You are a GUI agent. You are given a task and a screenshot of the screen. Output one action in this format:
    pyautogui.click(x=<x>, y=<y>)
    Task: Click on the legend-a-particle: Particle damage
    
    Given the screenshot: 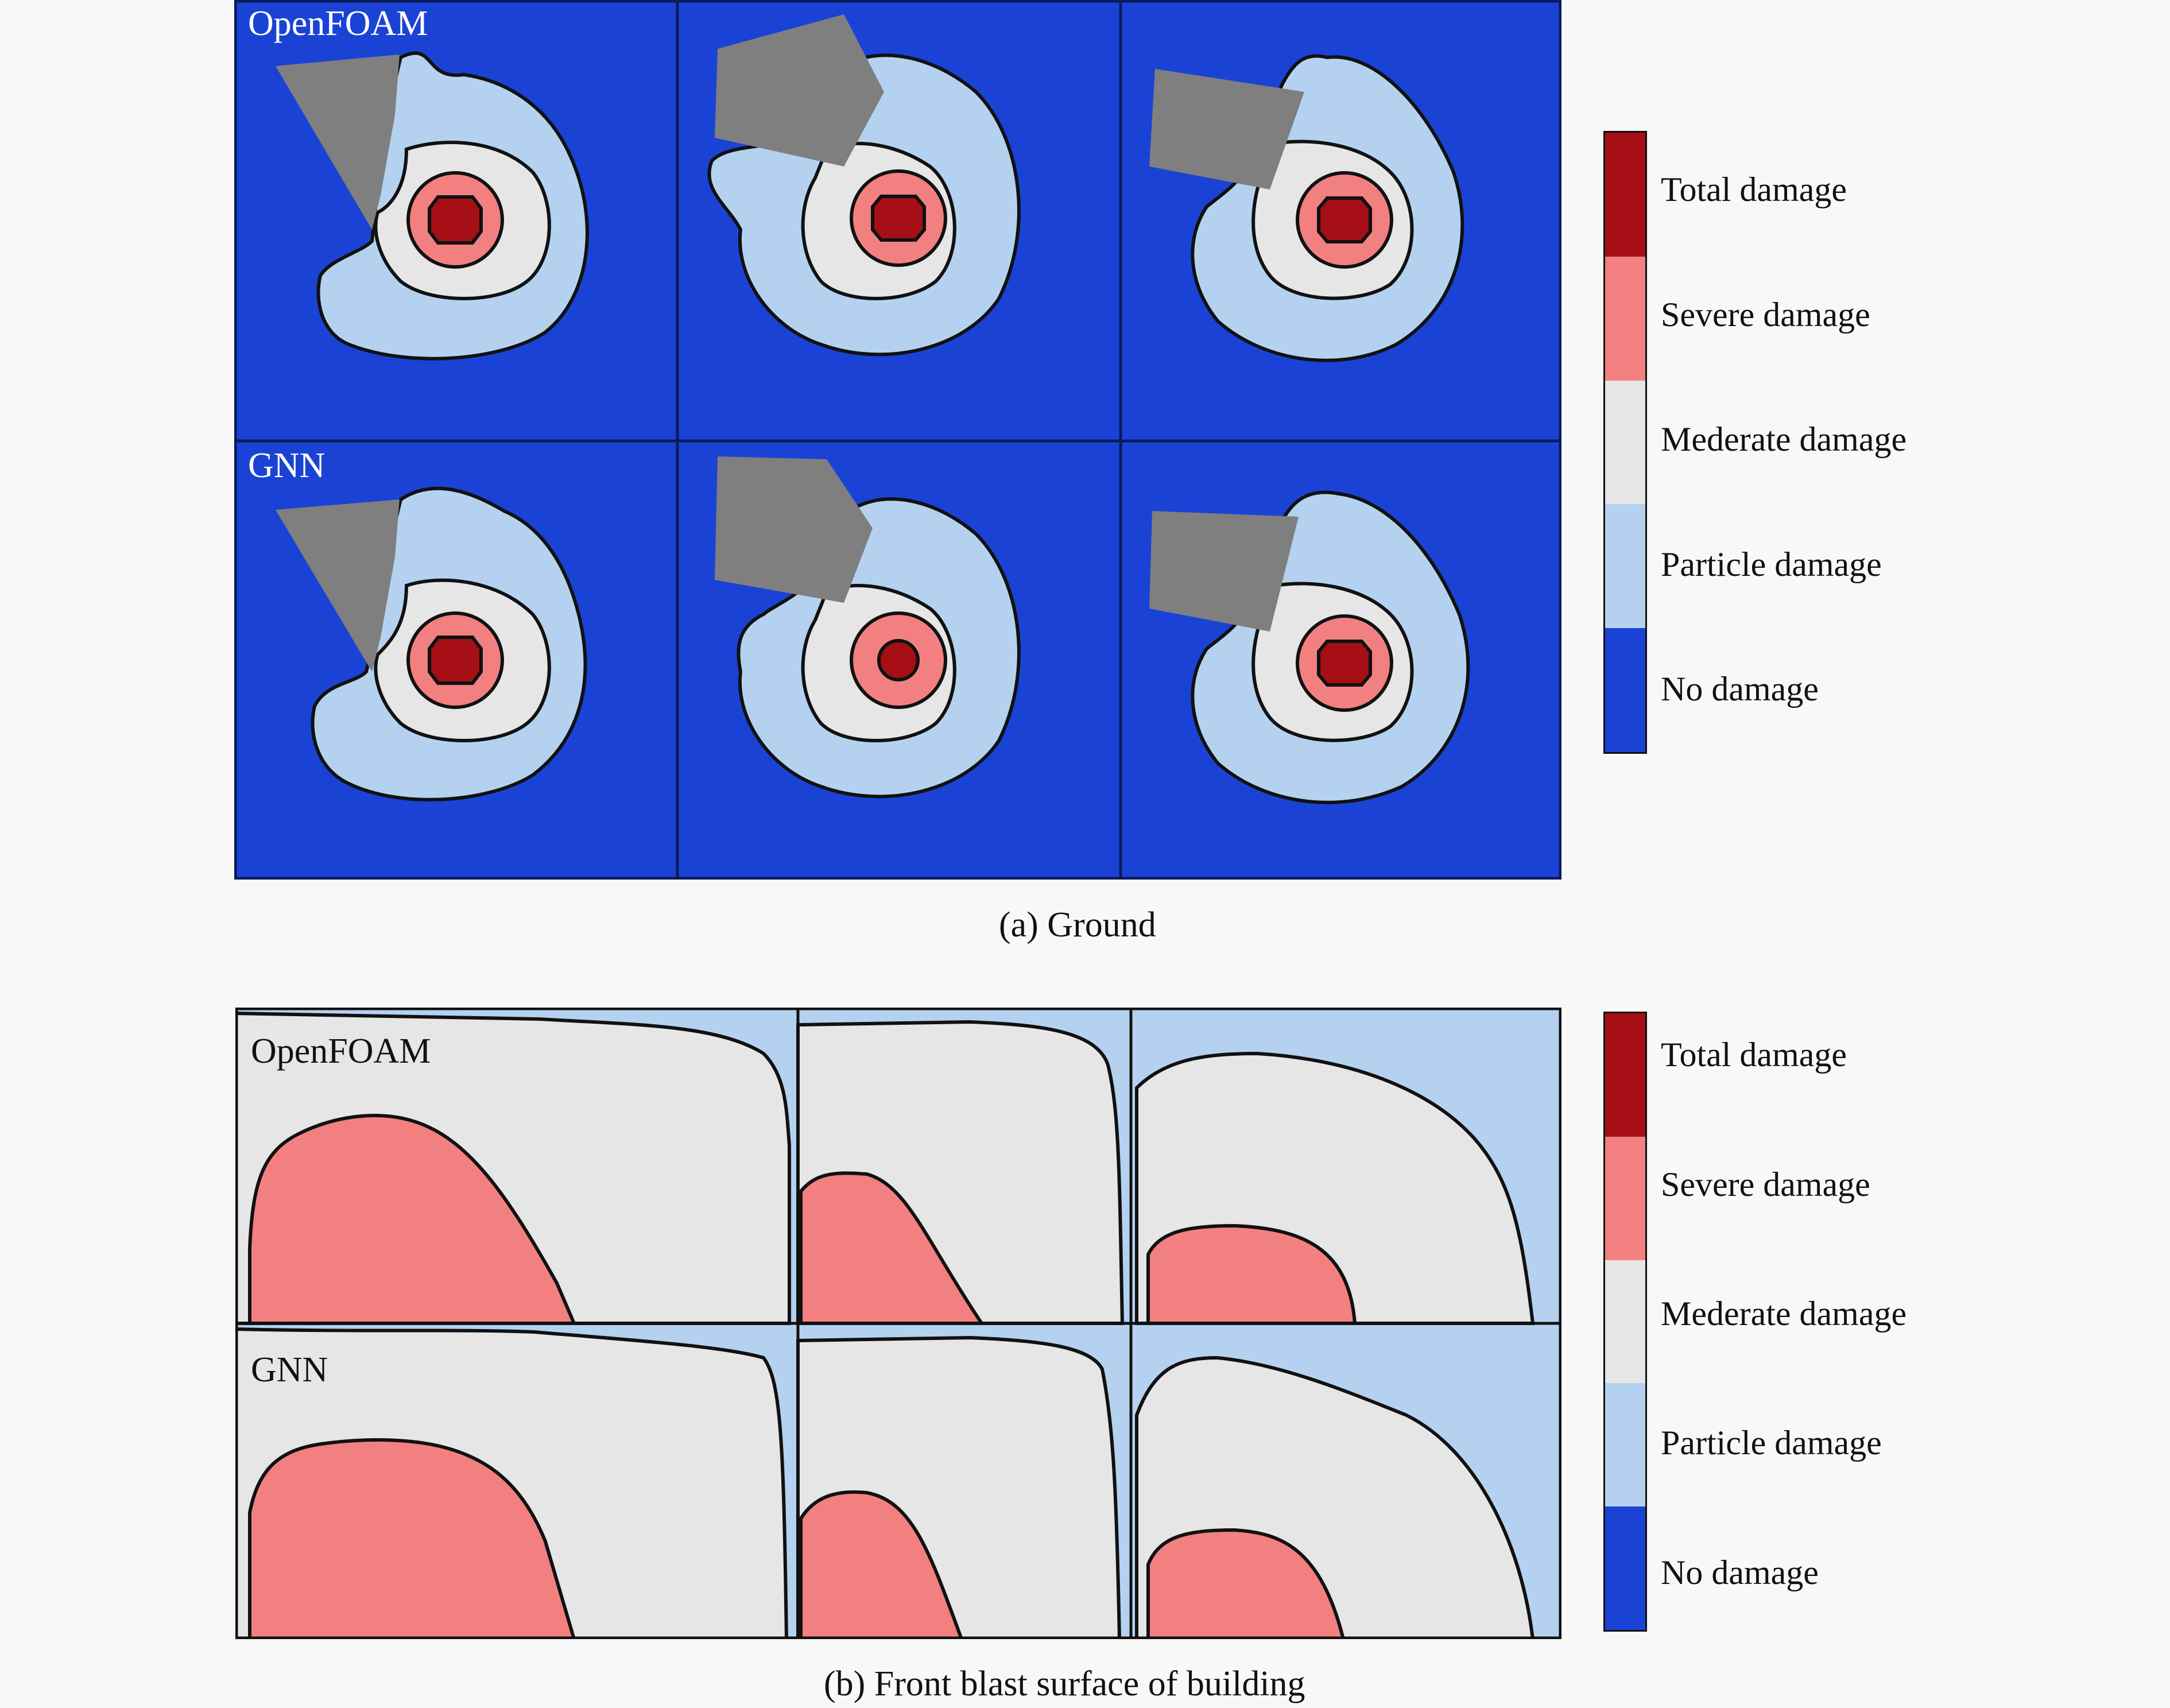 What is the action you would take?
    pyautogui.click(x=1771, y=564)
    